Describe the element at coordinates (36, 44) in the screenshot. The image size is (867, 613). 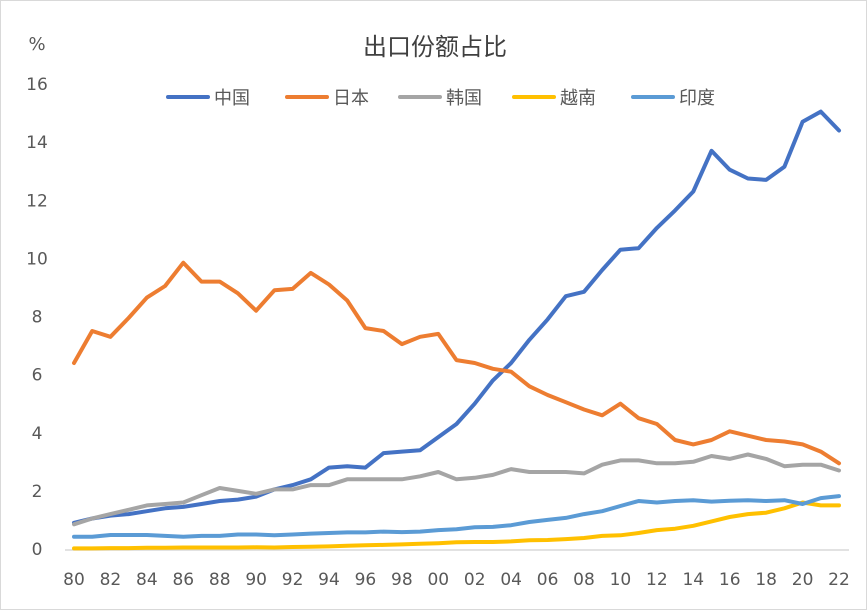
I see `y-axis-unit: %` at that location.